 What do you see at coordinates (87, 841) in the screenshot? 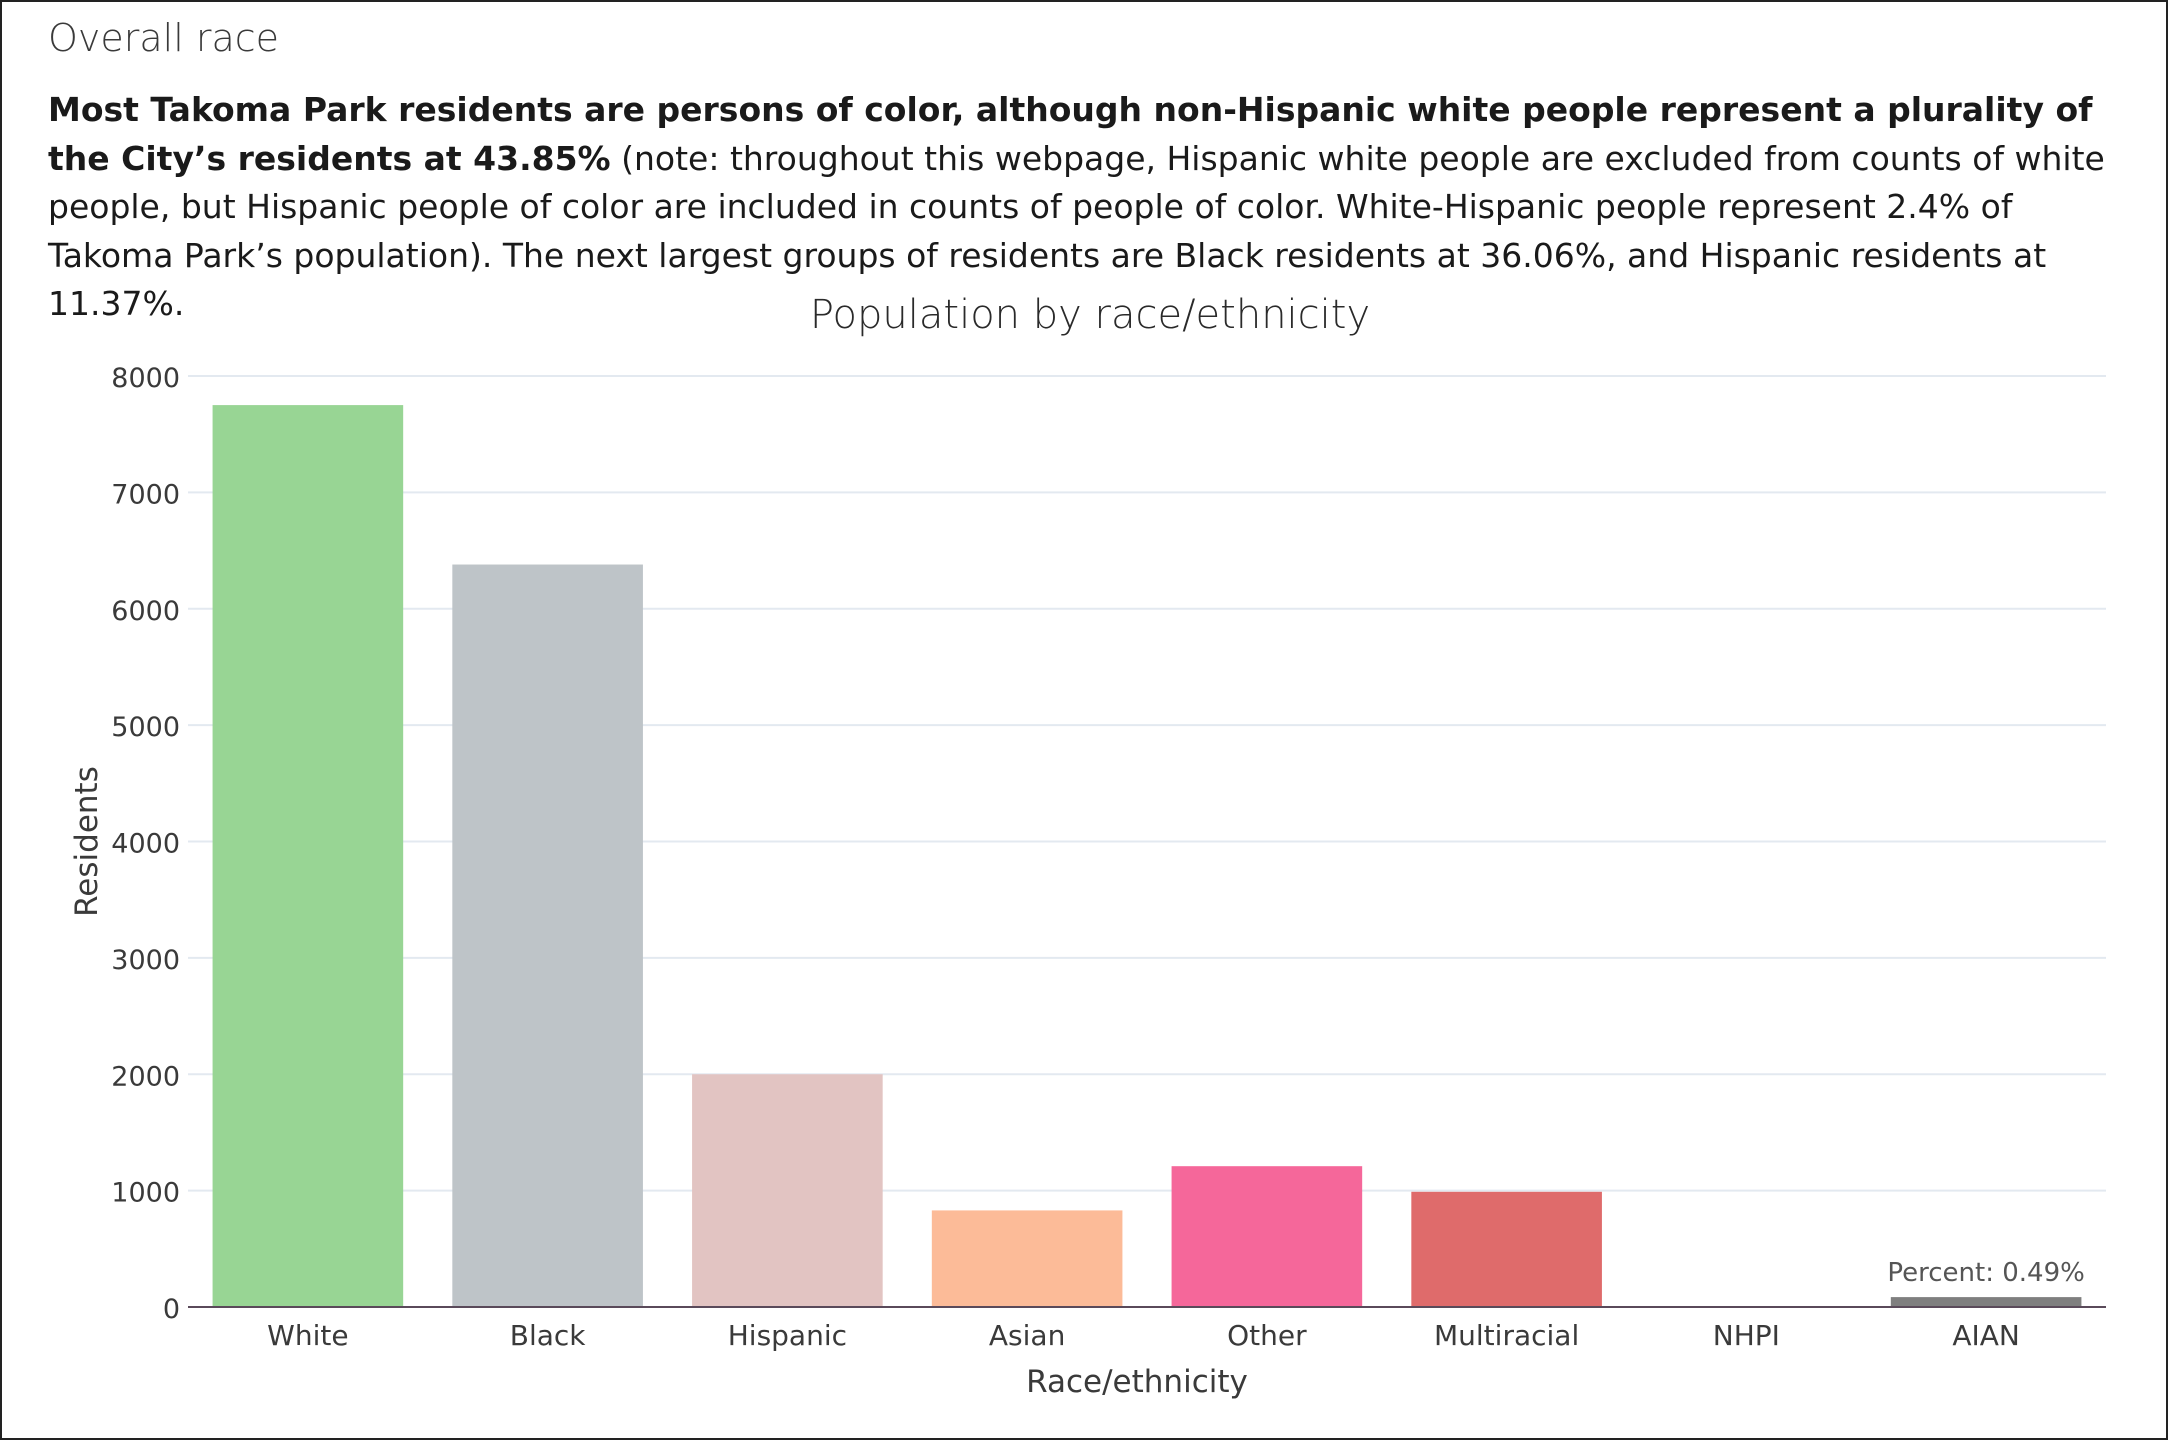
I see `y-axis-title: Residents` at bounding box center [87, 841].